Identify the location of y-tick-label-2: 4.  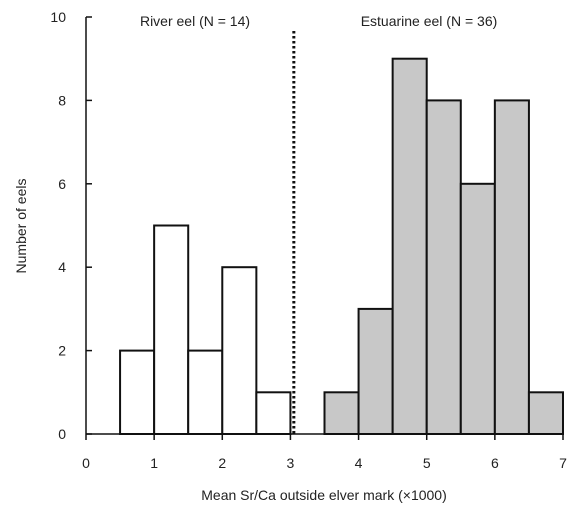
(62, 267).